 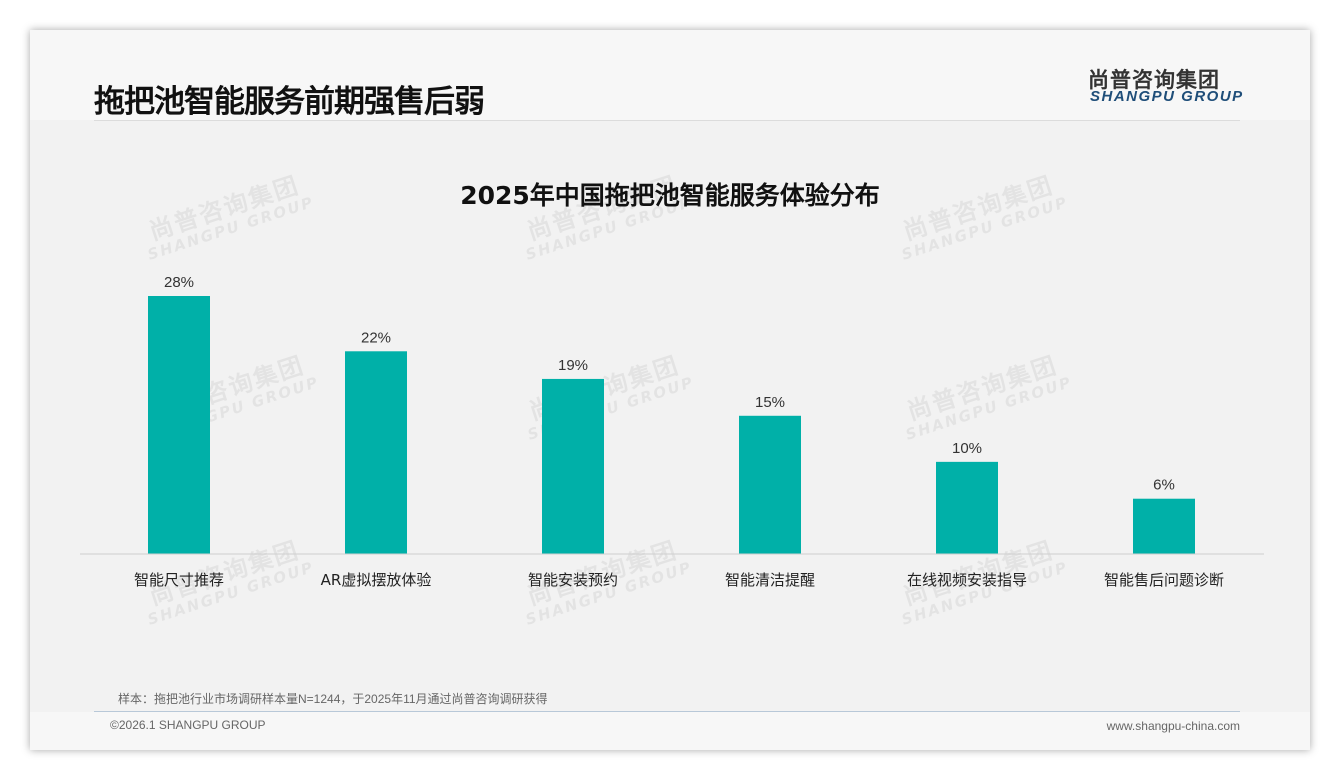 I want to click on data-label: 22%, so click(x=376, y=337).